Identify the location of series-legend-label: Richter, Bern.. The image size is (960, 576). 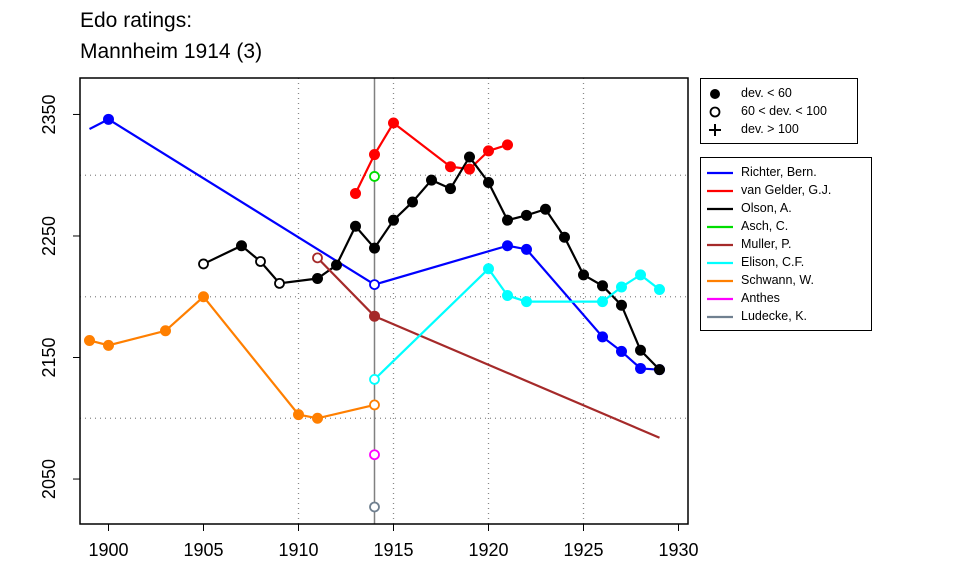
(779, 172).